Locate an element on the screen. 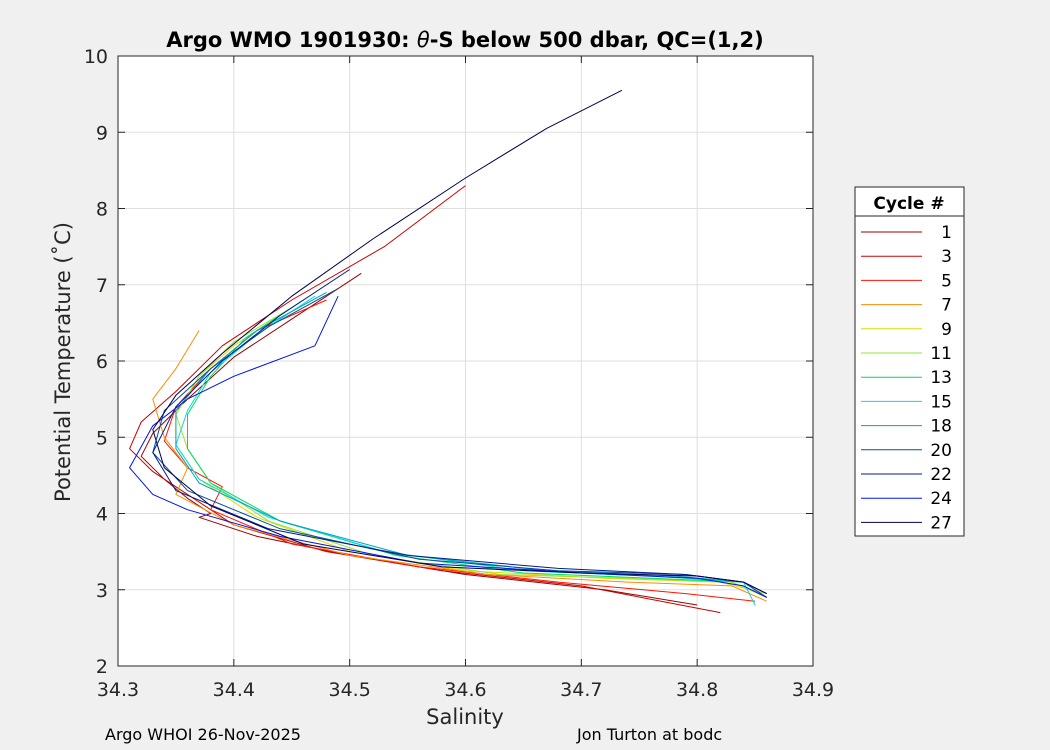 The height and width of the screenshot is (750, 1050). footer-left: Argo WHOI 26-Nov-2025 is located at coordinates (203, 734).